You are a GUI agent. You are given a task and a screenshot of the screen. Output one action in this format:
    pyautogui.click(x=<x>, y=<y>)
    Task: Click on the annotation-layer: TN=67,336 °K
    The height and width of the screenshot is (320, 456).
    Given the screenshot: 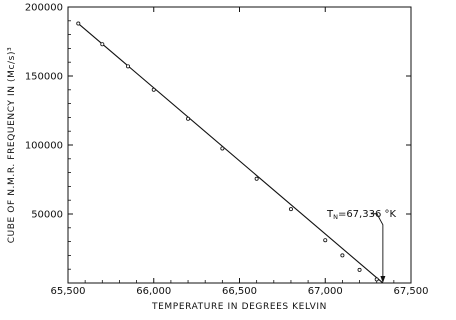 What is the action you would take?
    pyautogui.click(x=361, y=246)
    